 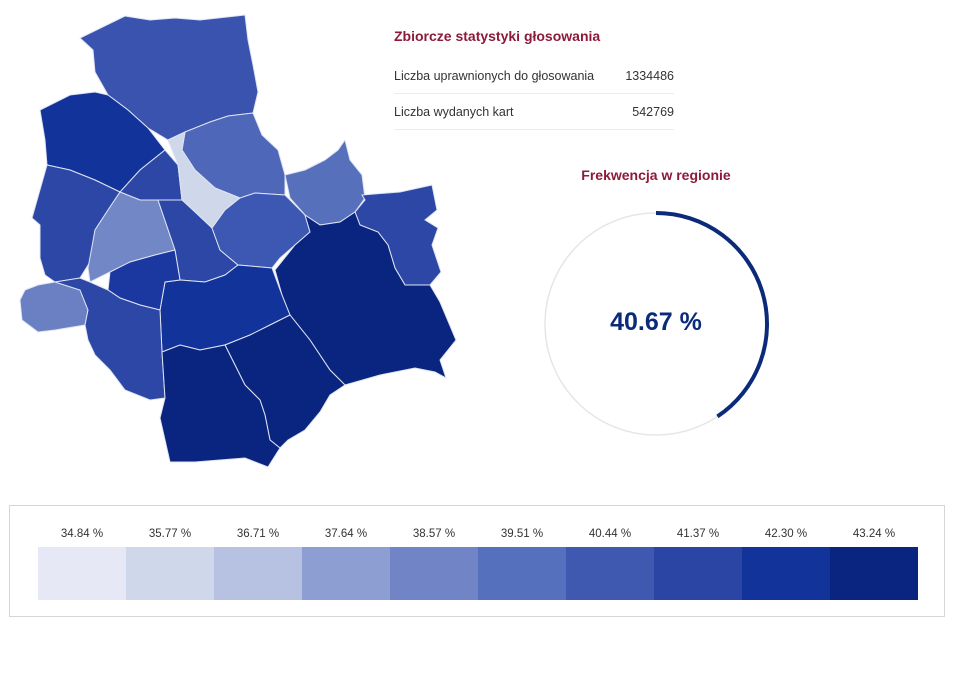 What do you see at coordinates (258, 534) in the screenshot?
I see `legend-label: 36.71 %` at bounding box center [258, 534].